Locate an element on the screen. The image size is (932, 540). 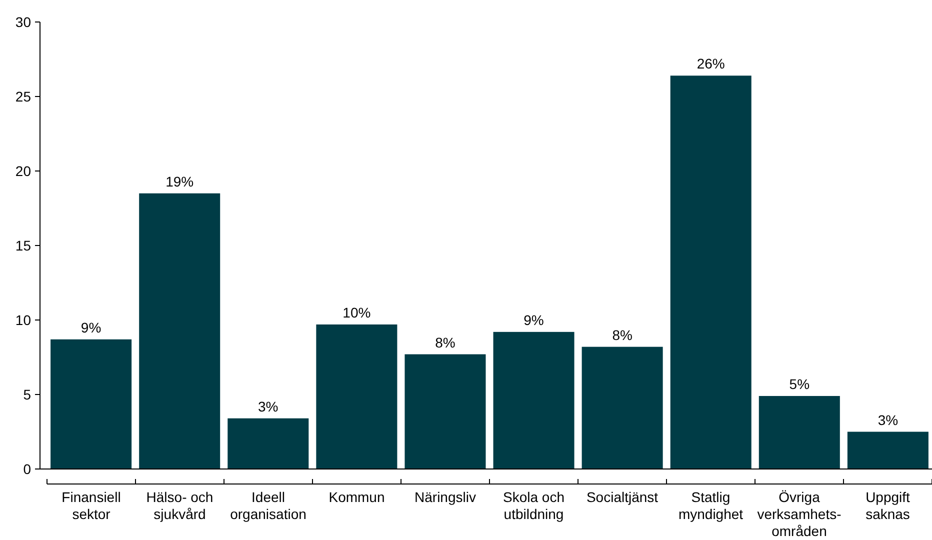
y-tick-label: 20 is located at coordinates (23, 170).